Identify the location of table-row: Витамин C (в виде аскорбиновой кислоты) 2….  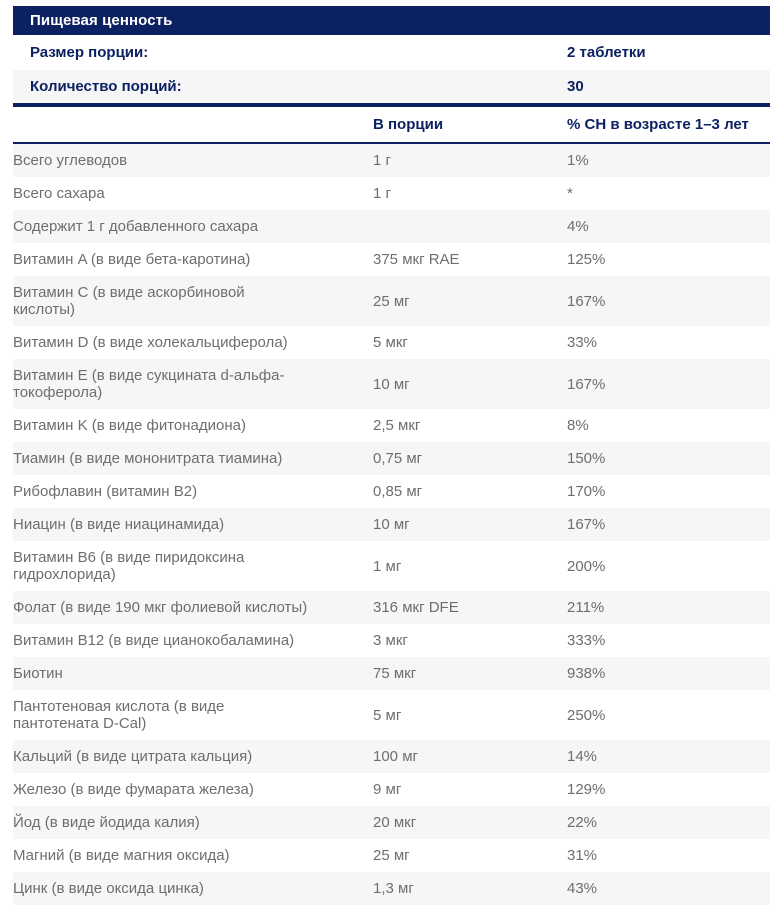
(391, 301).